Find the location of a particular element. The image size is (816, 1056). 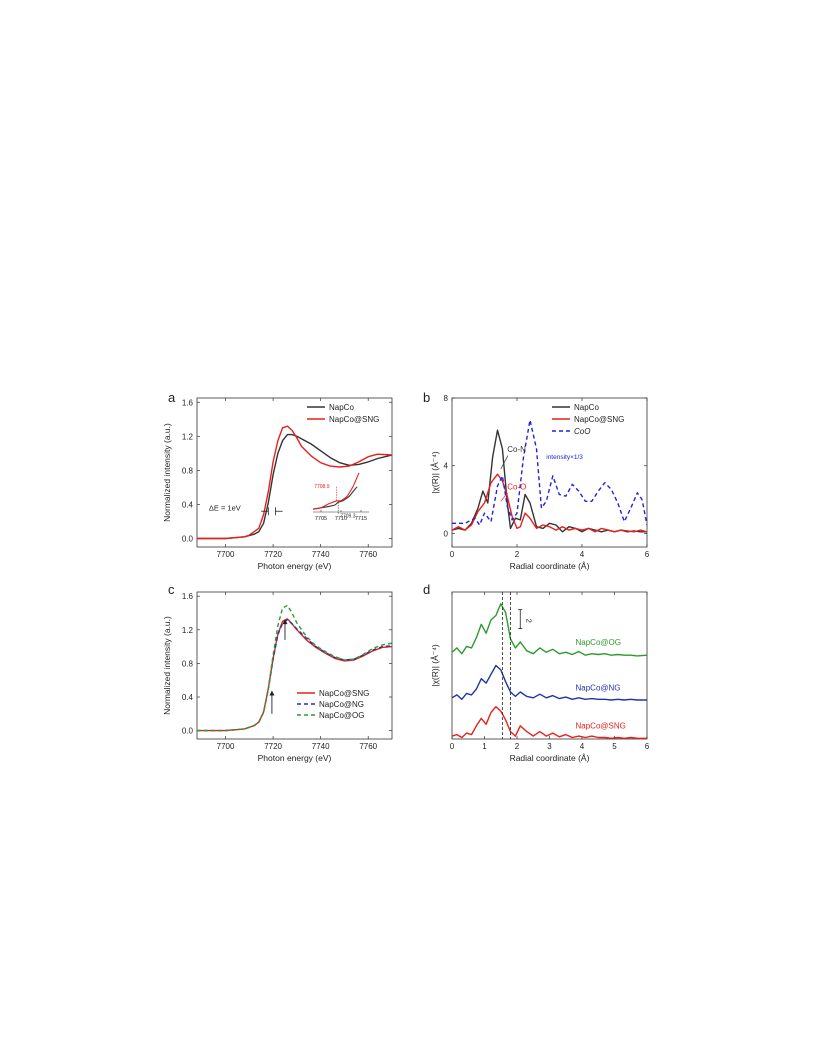

series-label: NapCo@NG is located at coordinates (598, 687).